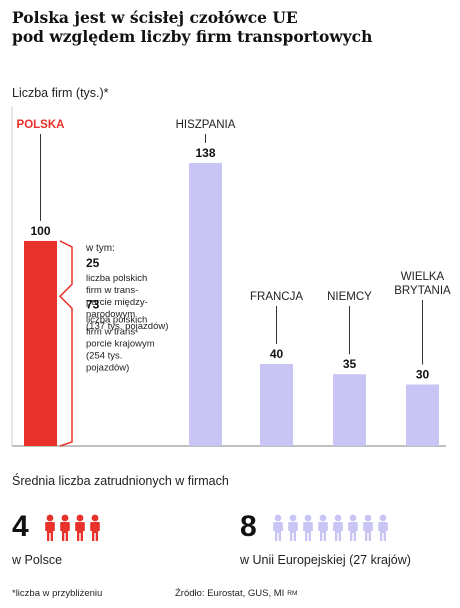 The height and width of the screenshot is (608, 460). Describe the element at coordinates (349, 297) in the screenshot. I see `category-label-3-0: NIEMCY` at that location.